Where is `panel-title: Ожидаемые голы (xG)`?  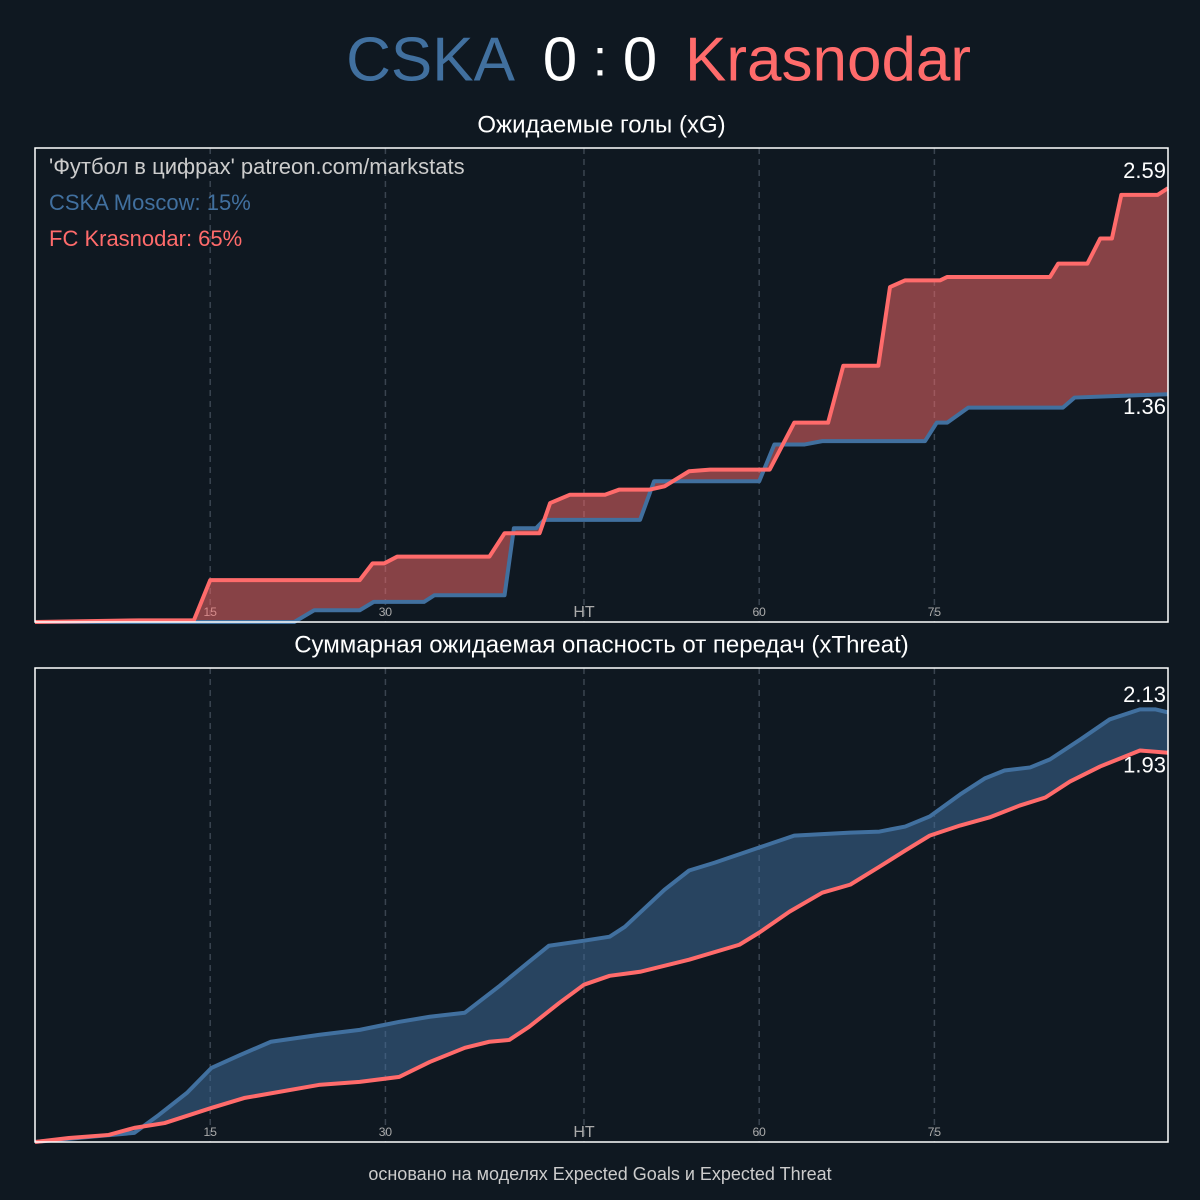 panel-title: Ожидаемые голы (xG) is located at coordinates (601, 124).